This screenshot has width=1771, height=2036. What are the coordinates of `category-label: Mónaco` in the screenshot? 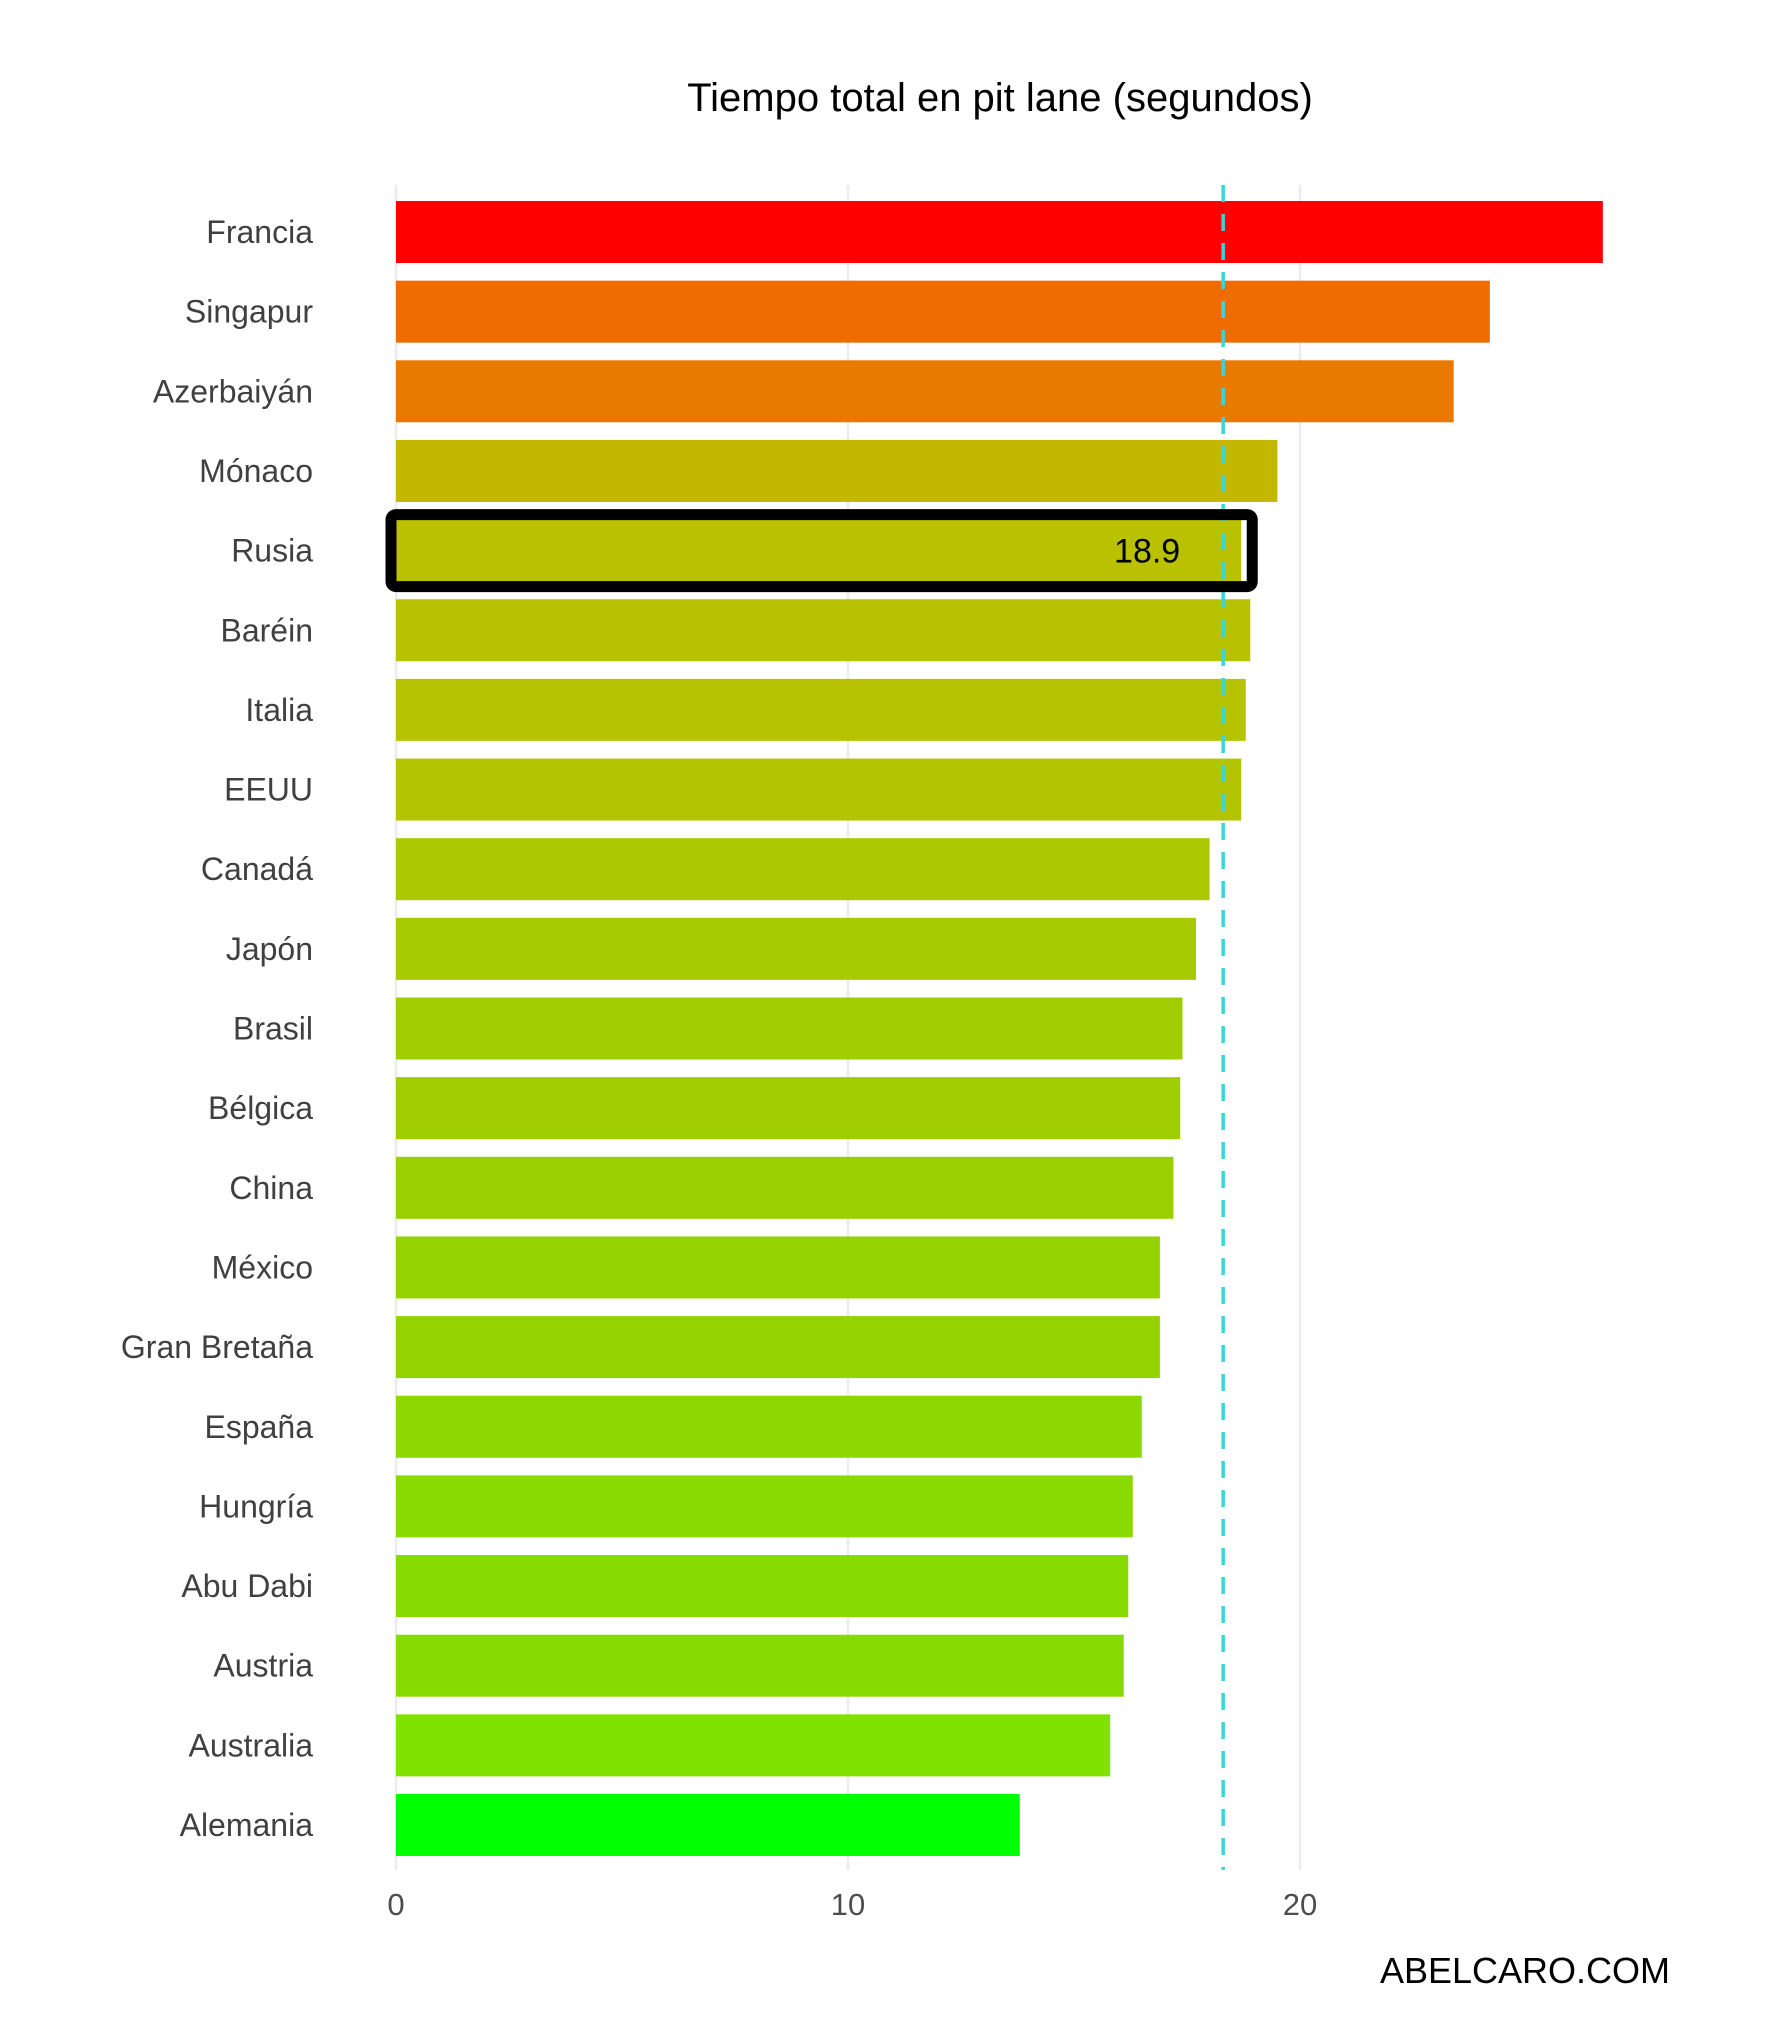 It's located at (256, 471).